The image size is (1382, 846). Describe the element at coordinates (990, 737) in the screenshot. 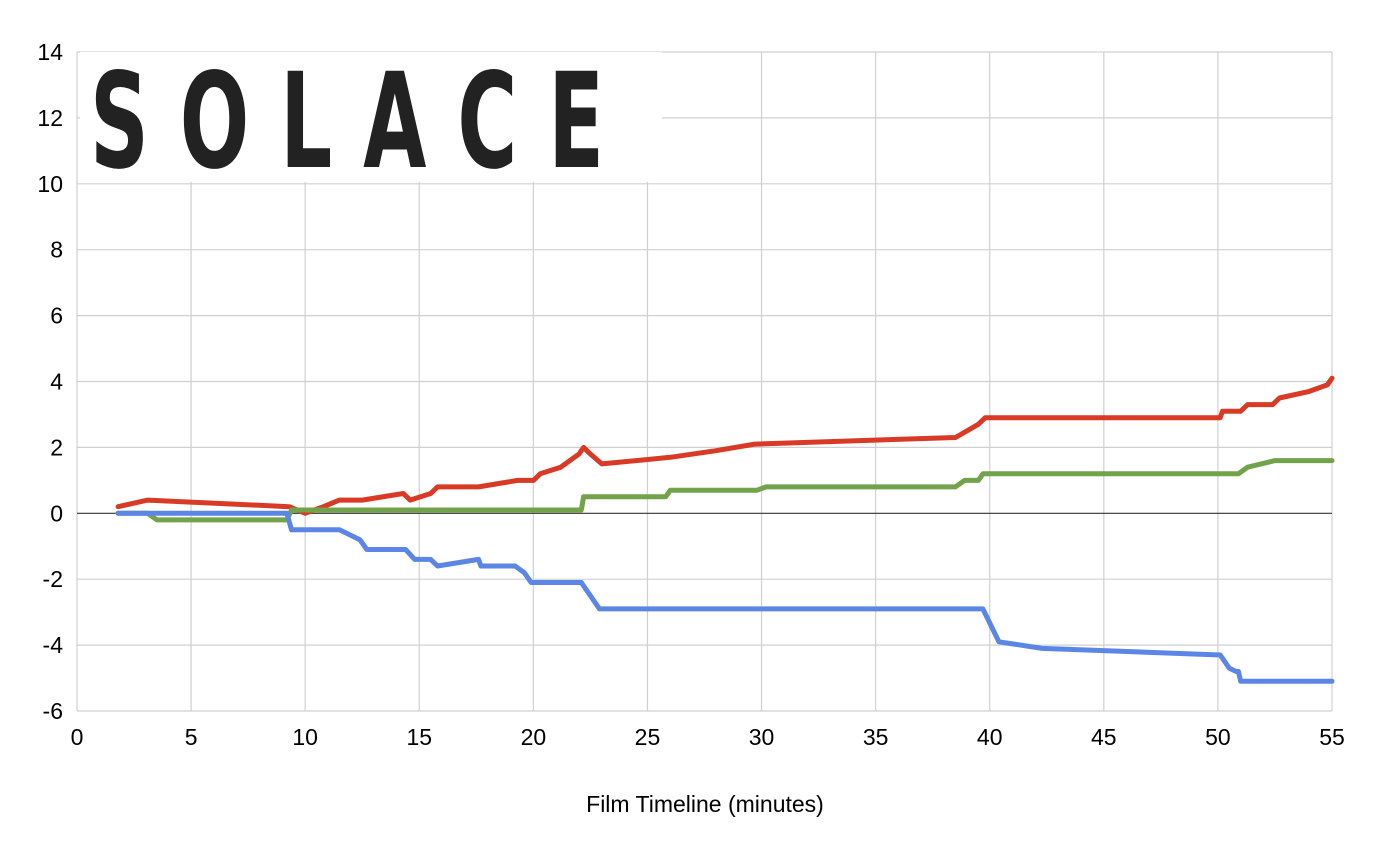

I see `x-tick-label: 40` at that location.